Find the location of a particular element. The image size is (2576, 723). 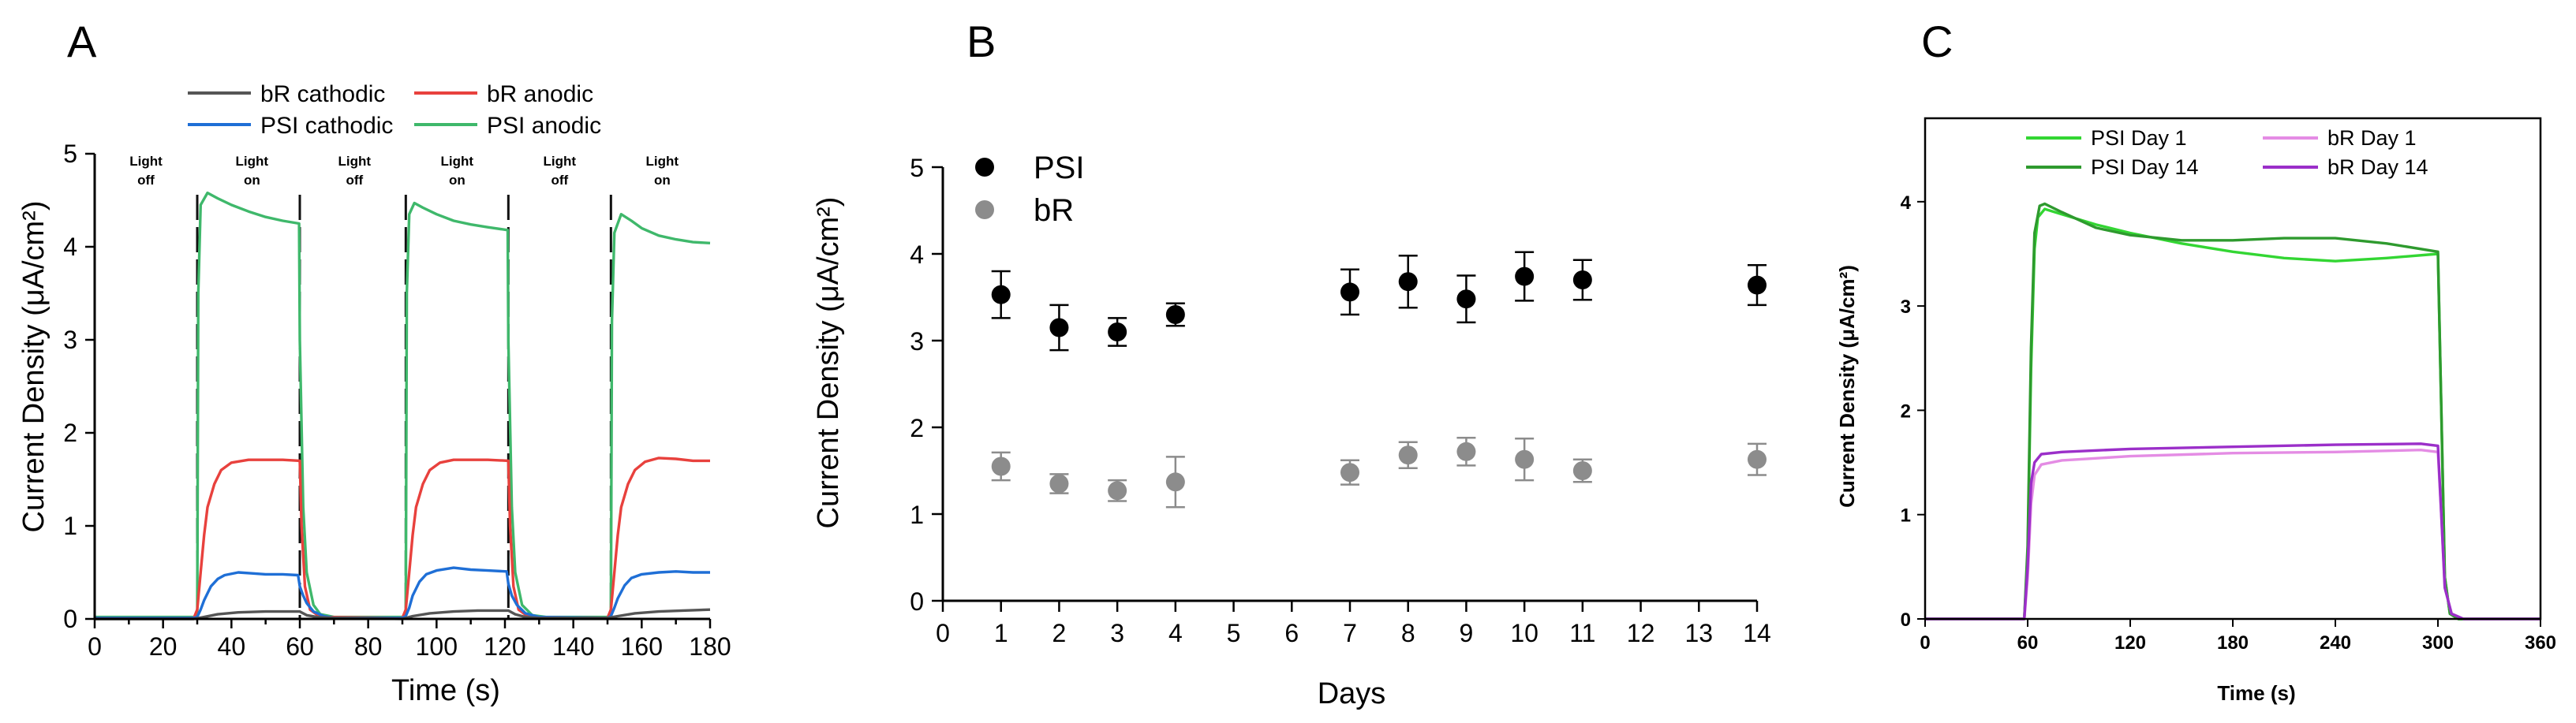

x-tick-label-6: 6 is located at coordinates (1291, 633).